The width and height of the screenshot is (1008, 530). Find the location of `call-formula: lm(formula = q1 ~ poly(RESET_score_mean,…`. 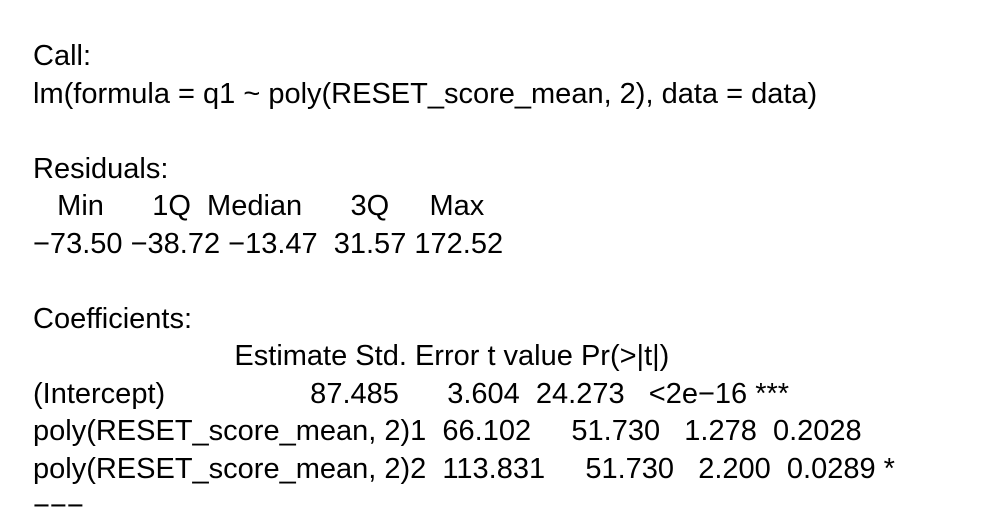

call-formula: lm(formula = q1 ~ poly(RESET_score_mean,… is located at coordinates (425, 93).